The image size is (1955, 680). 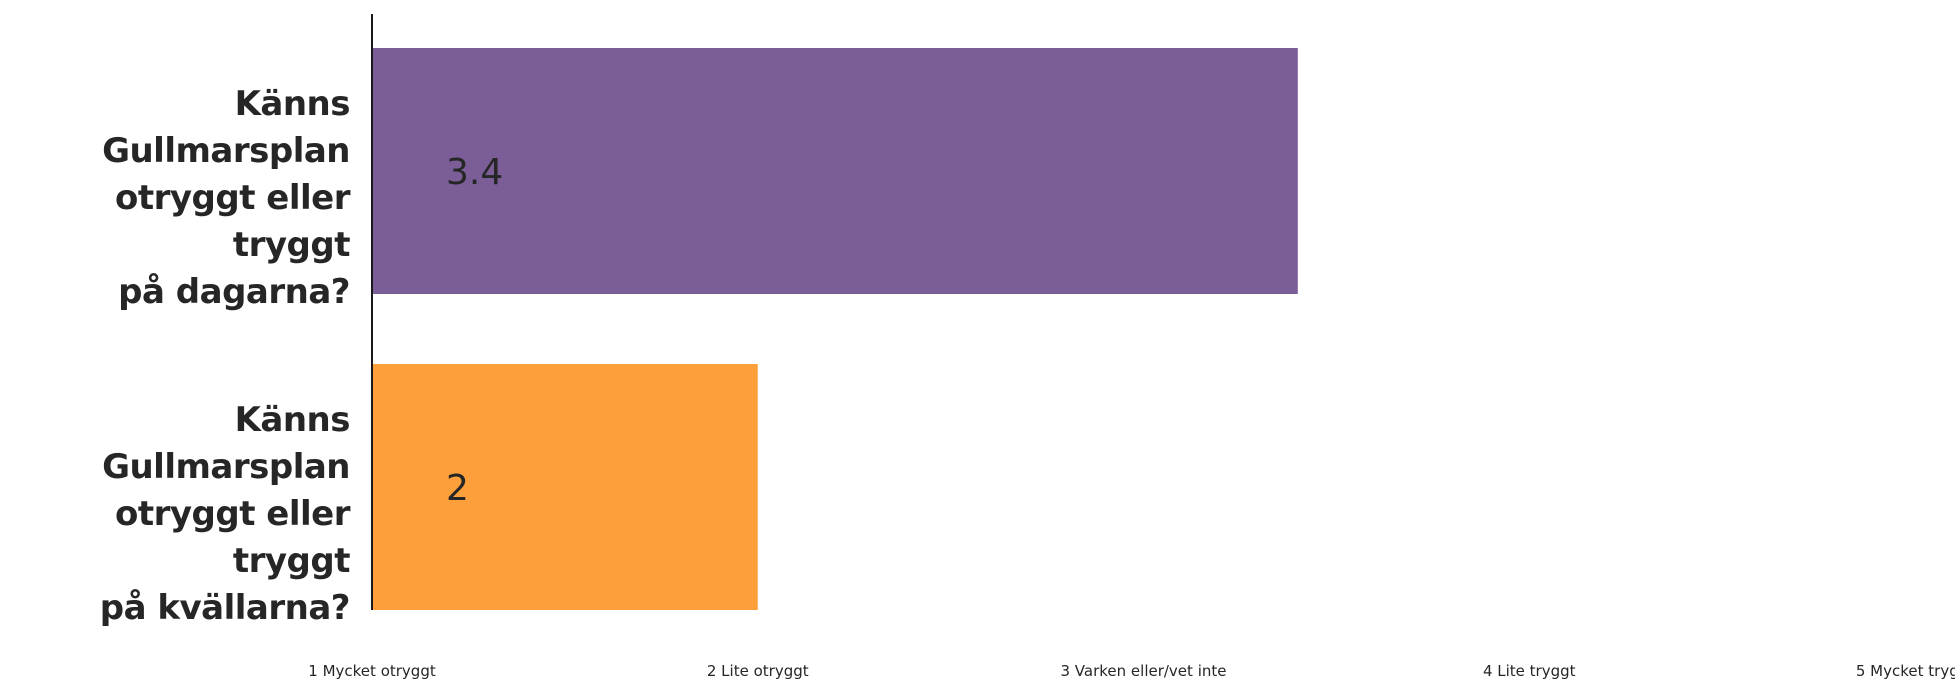 What do you see at coordinates (1144, 671) in the screenshot?
I see `x-tick-label-3: 3 Varken eller/vet inte` at bounding box center [1144, 671].